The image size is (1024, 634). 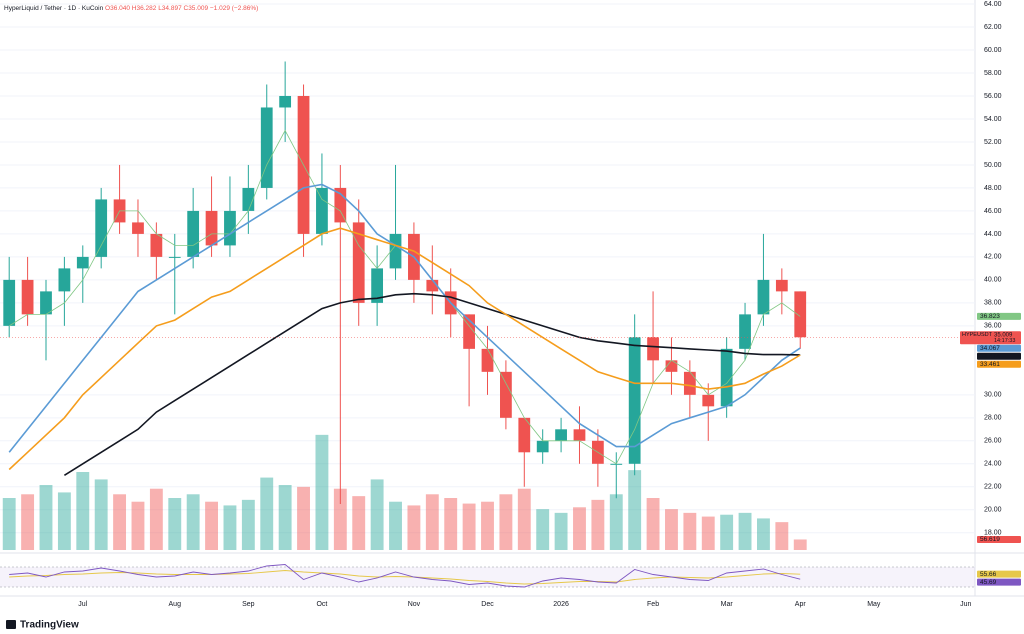 What do you see at coordinates (990, 348) in the screenshot?
I see `ma-value-label: 34.067` at bounding box center [990, 348].